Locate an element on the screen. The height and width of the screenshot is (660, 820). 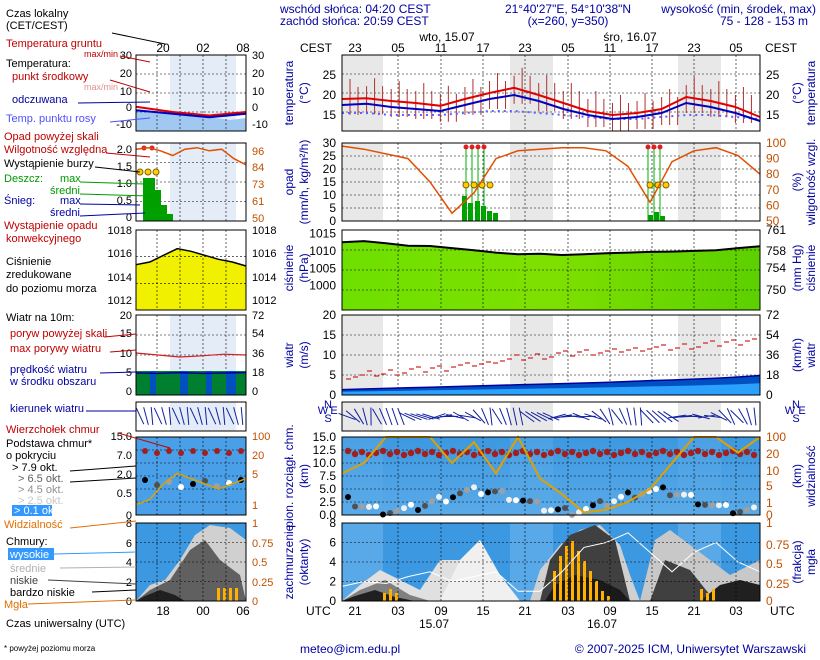
wind-kmh-tick: 36 is located at coordinates (773, 355).